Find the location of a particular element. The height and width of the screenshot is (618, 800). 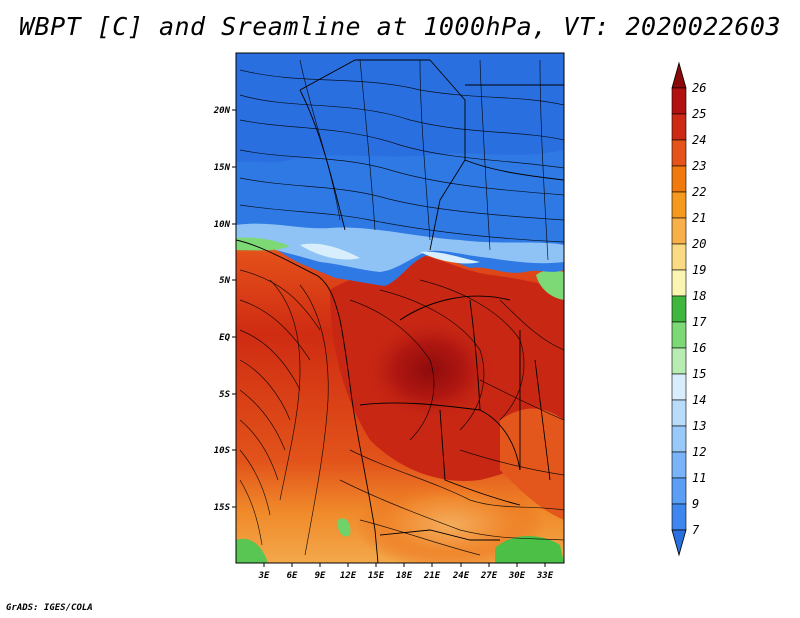

colorbar-bottom-arrow is located at coordinates (679, 543).